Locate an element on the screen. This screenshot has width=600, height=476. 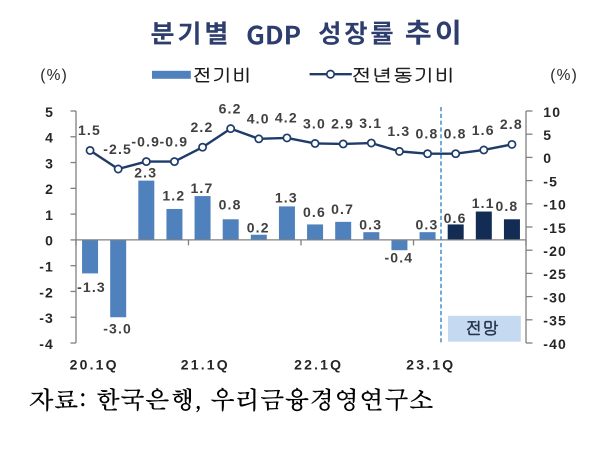
svg-text: -1.3 is located at coordinates (91, 287).